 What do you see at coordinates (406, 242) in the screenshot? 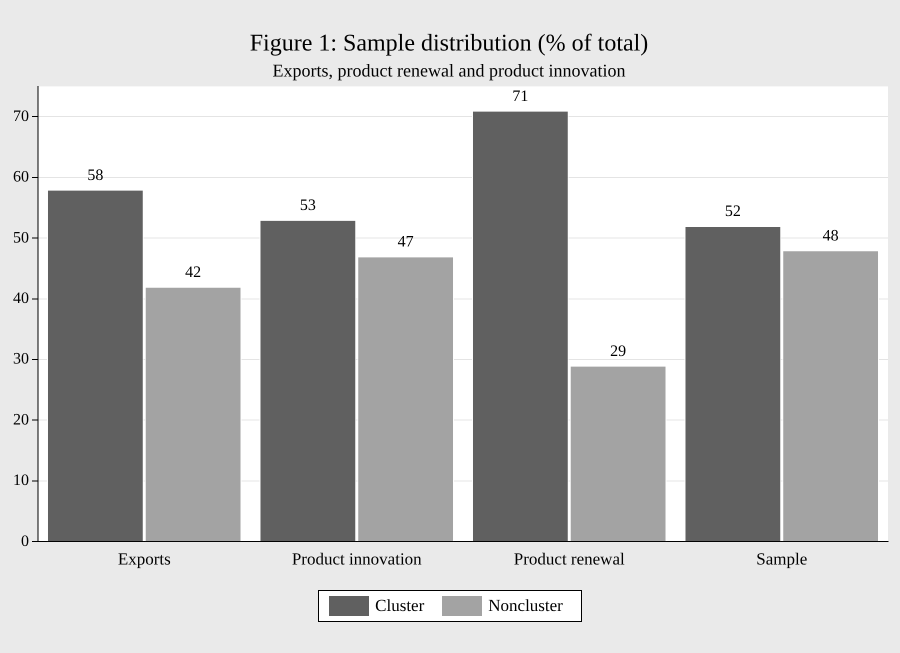
I see `data-label: 47` at bounding box center [406, 242].